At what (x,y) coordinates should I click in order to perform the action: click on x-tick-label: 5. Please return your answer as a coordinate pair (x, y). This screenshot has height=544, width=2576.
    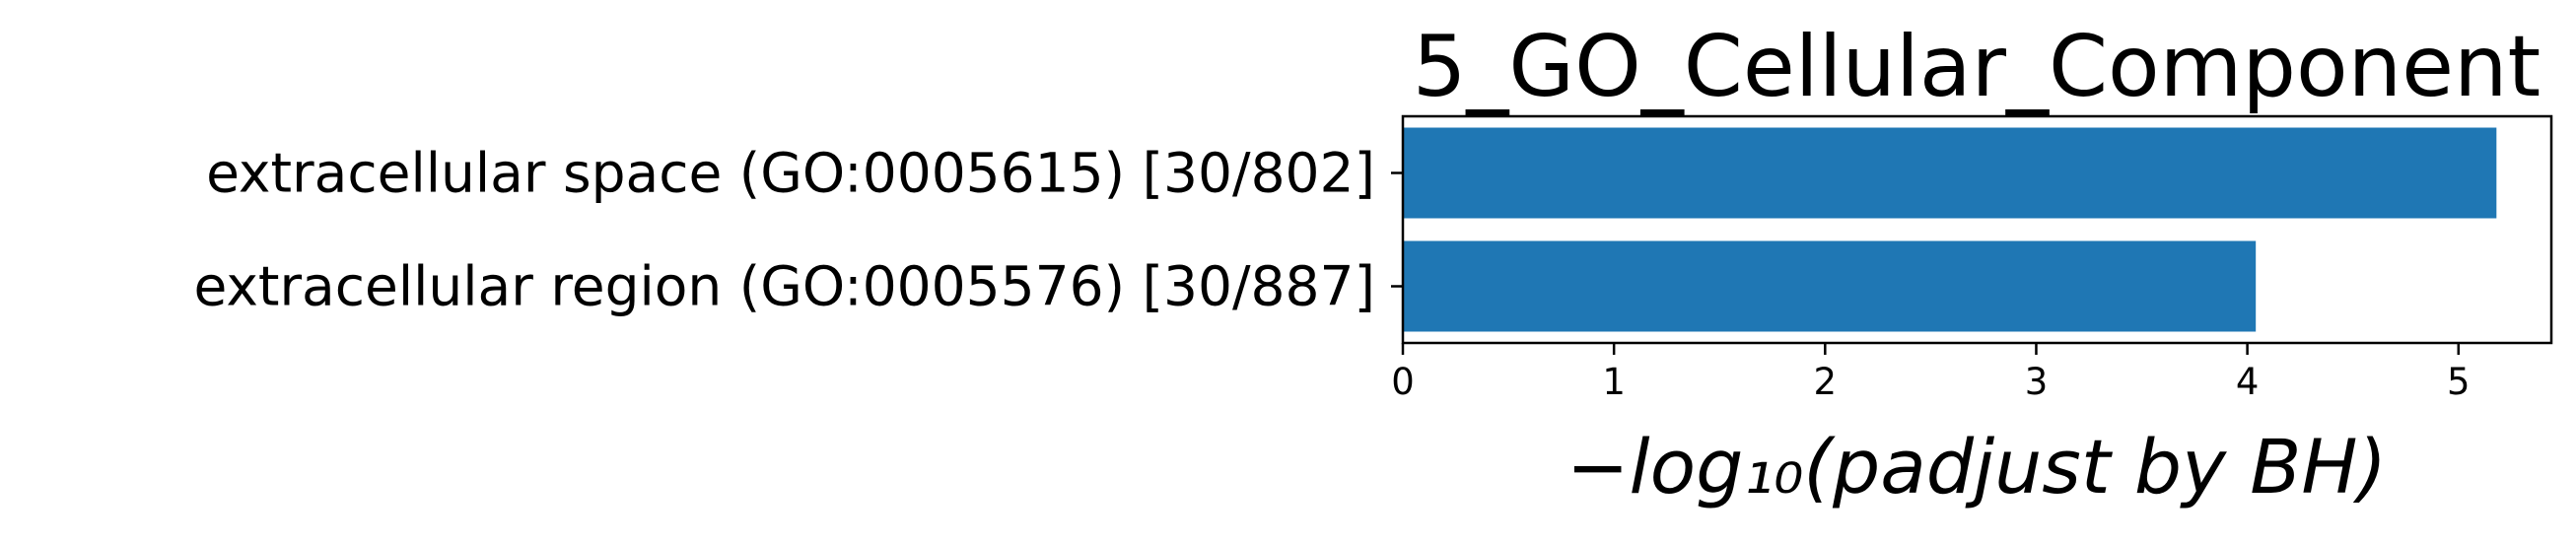
    Looking at the image, I should click on (2459, 382).